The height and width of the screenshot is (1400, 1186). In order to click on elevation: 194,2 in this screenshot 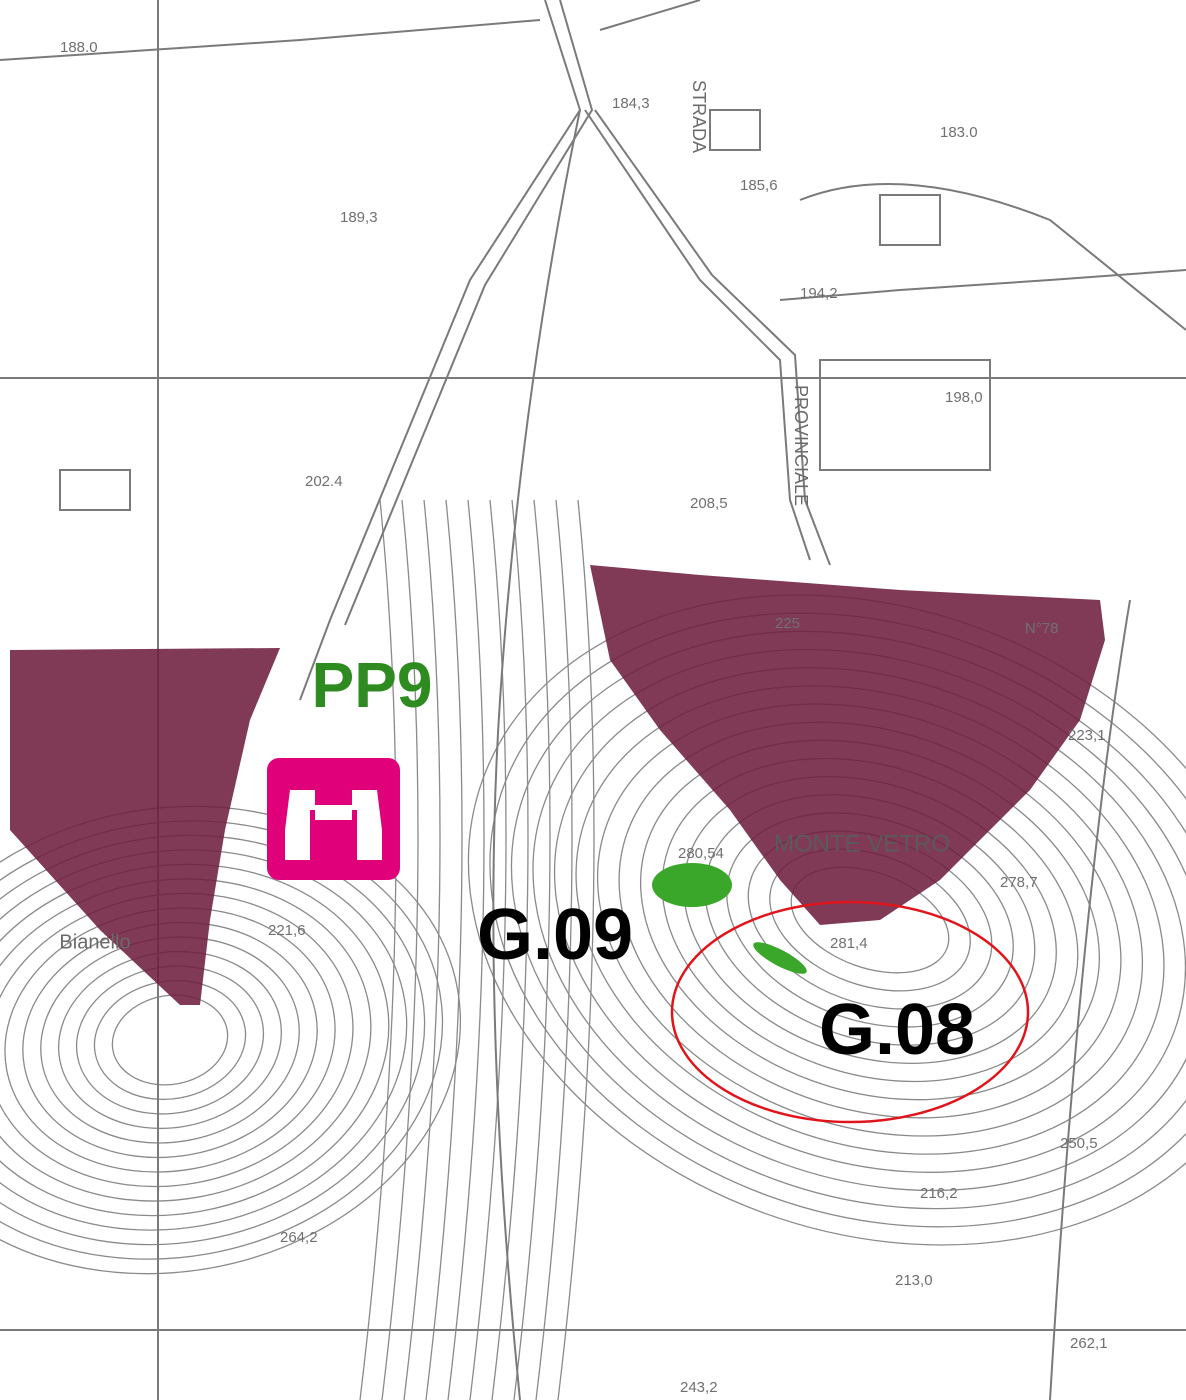, I will do `click(819, 293)`.